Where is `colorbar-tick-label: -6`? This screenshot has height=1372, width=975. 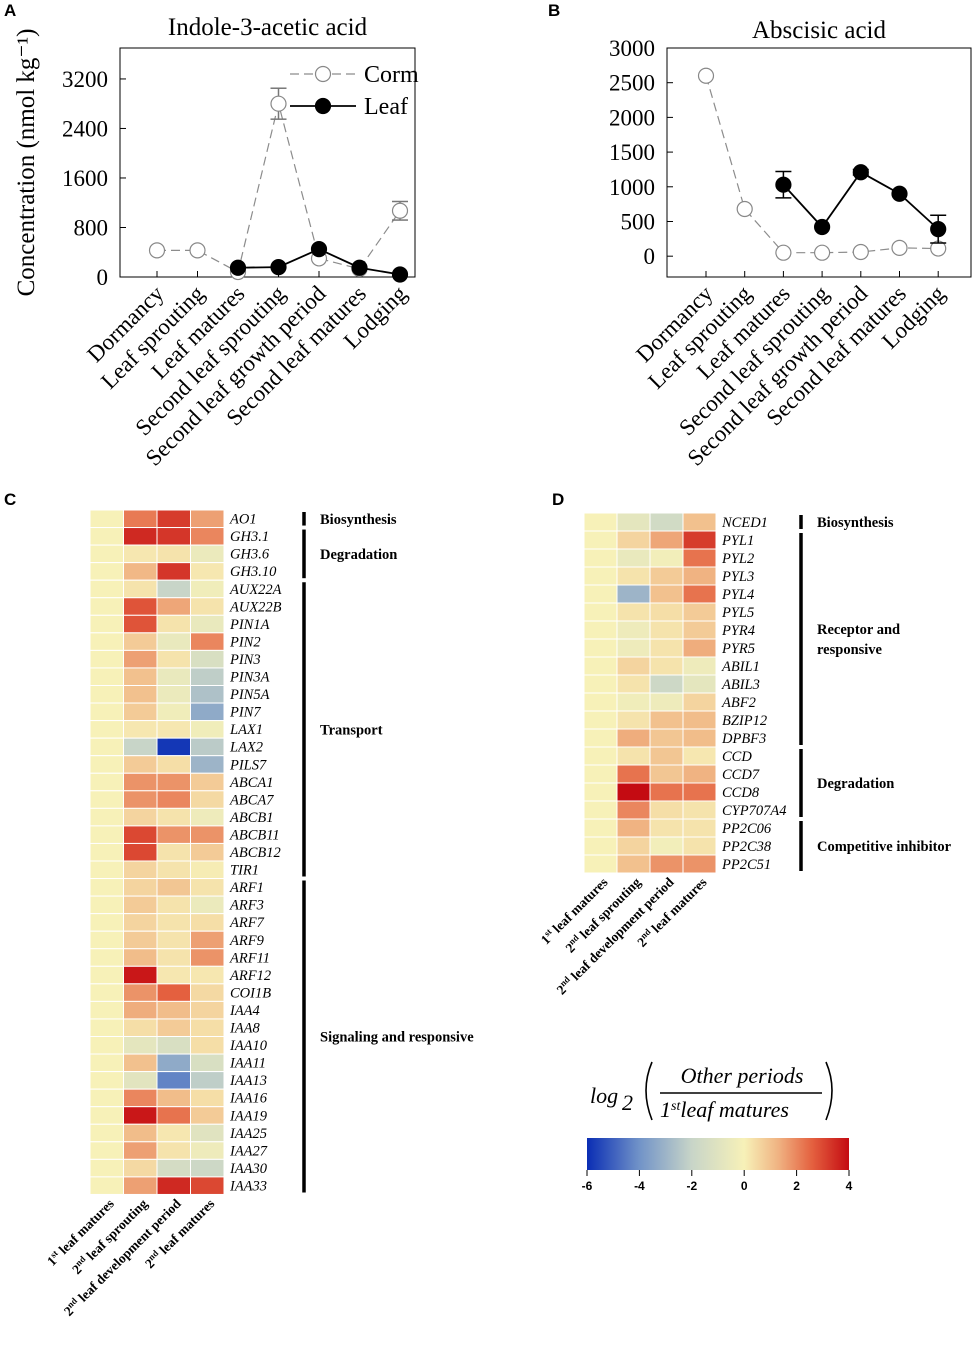 colorbar-tick-label: -6 is located at coordinates (587, 1186).